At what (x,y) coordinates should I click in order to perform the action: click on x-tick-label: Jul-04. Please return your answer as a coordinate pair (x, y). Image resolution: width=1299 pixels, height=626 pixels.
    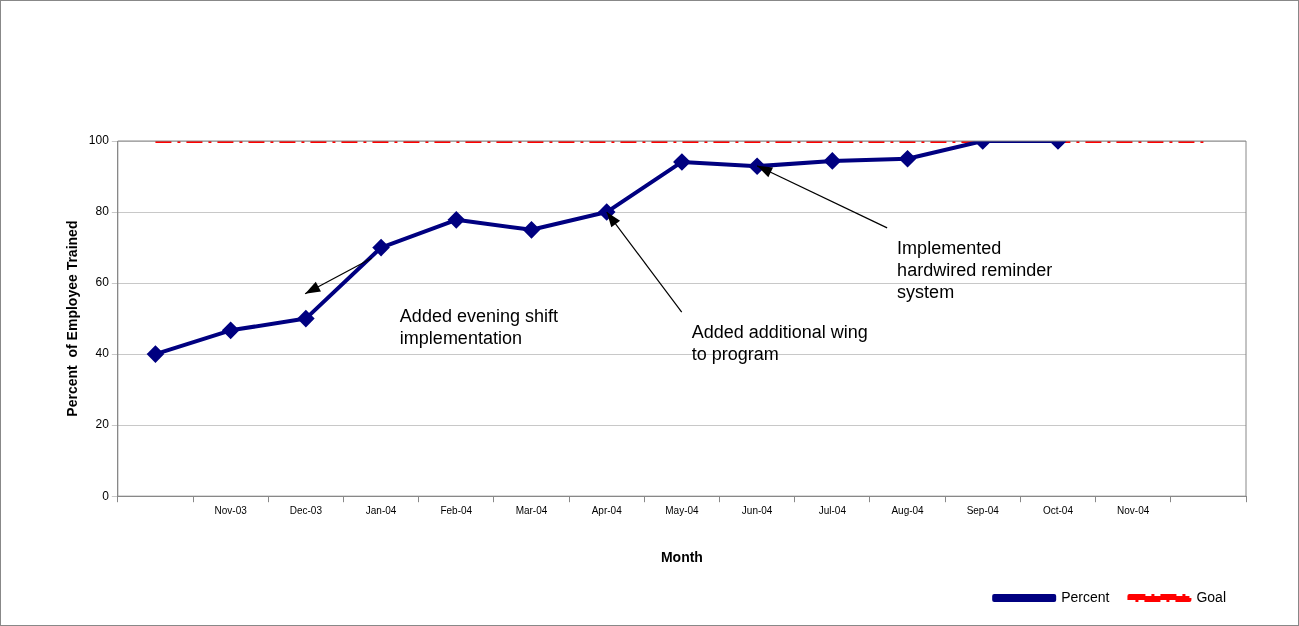
    Looking at the image, I should click on (832, 510).